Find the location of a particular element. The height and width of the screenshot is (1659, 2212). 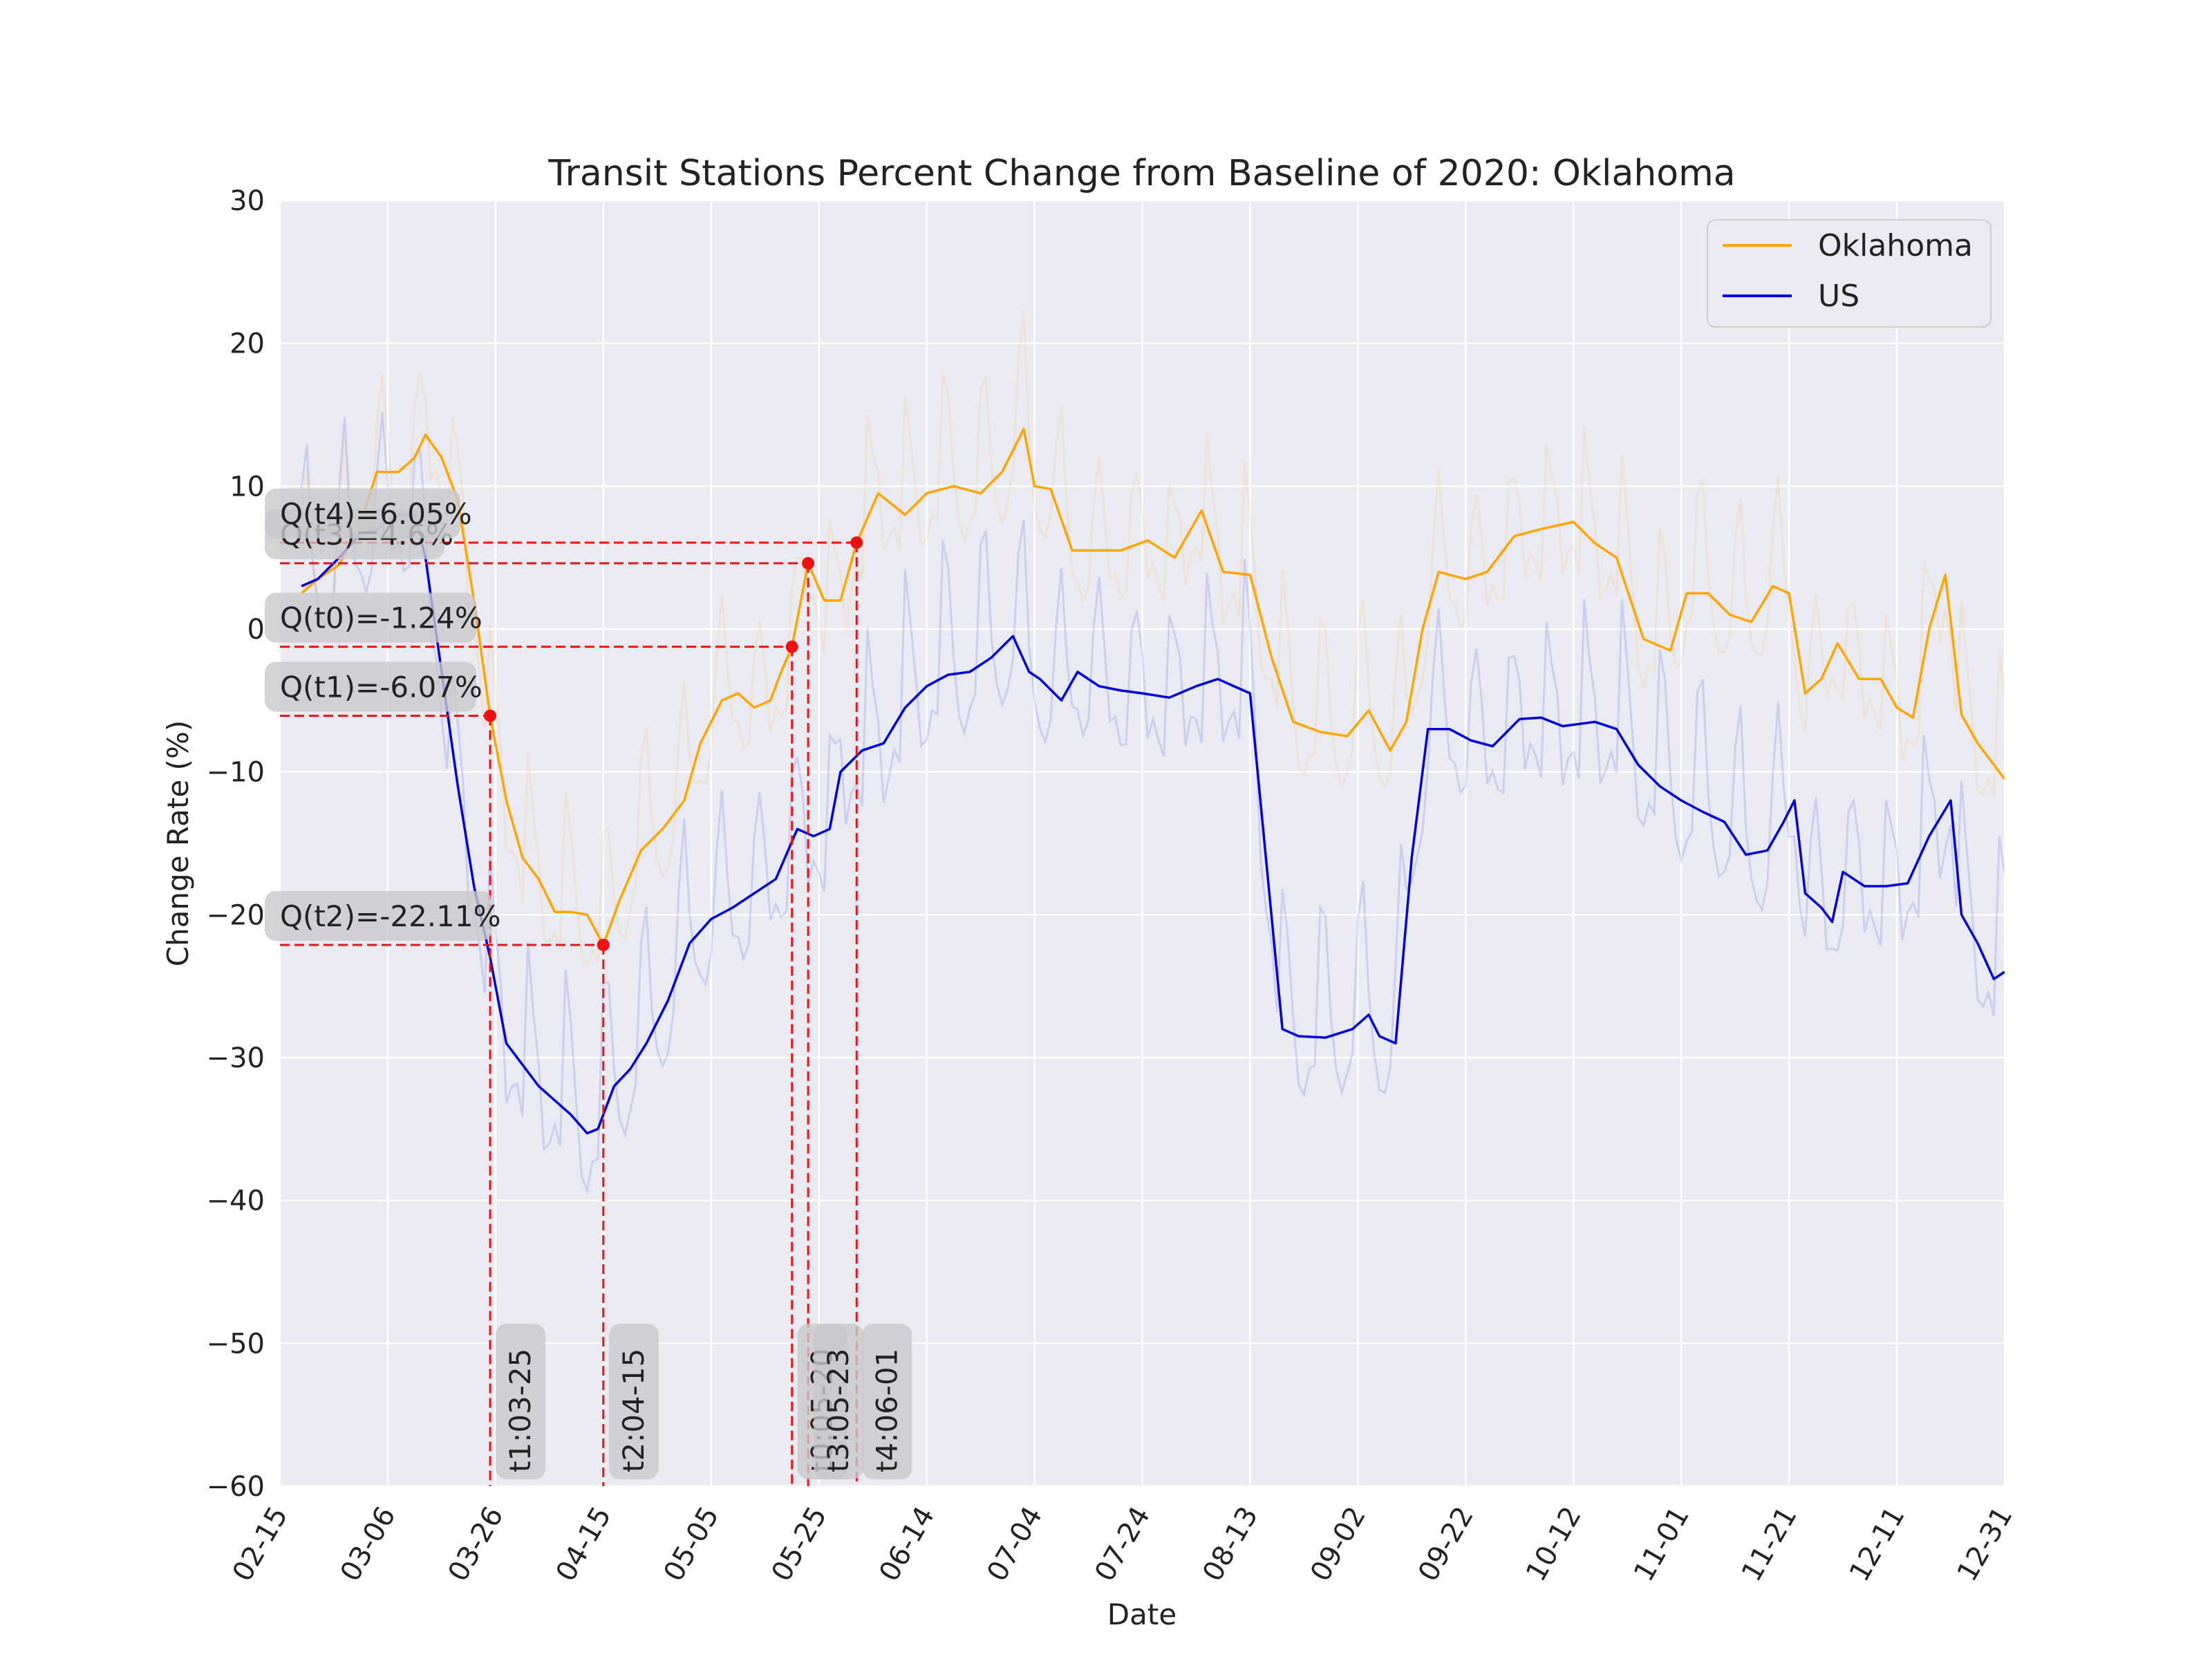

x-tick-label: 11-21 is located at coordinates (1769, 1544).